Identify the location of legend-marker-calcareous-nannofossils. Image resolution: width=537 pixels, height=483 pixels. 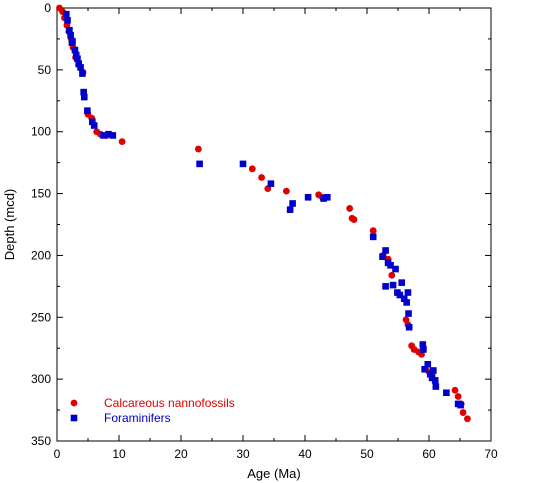
(74, 403).